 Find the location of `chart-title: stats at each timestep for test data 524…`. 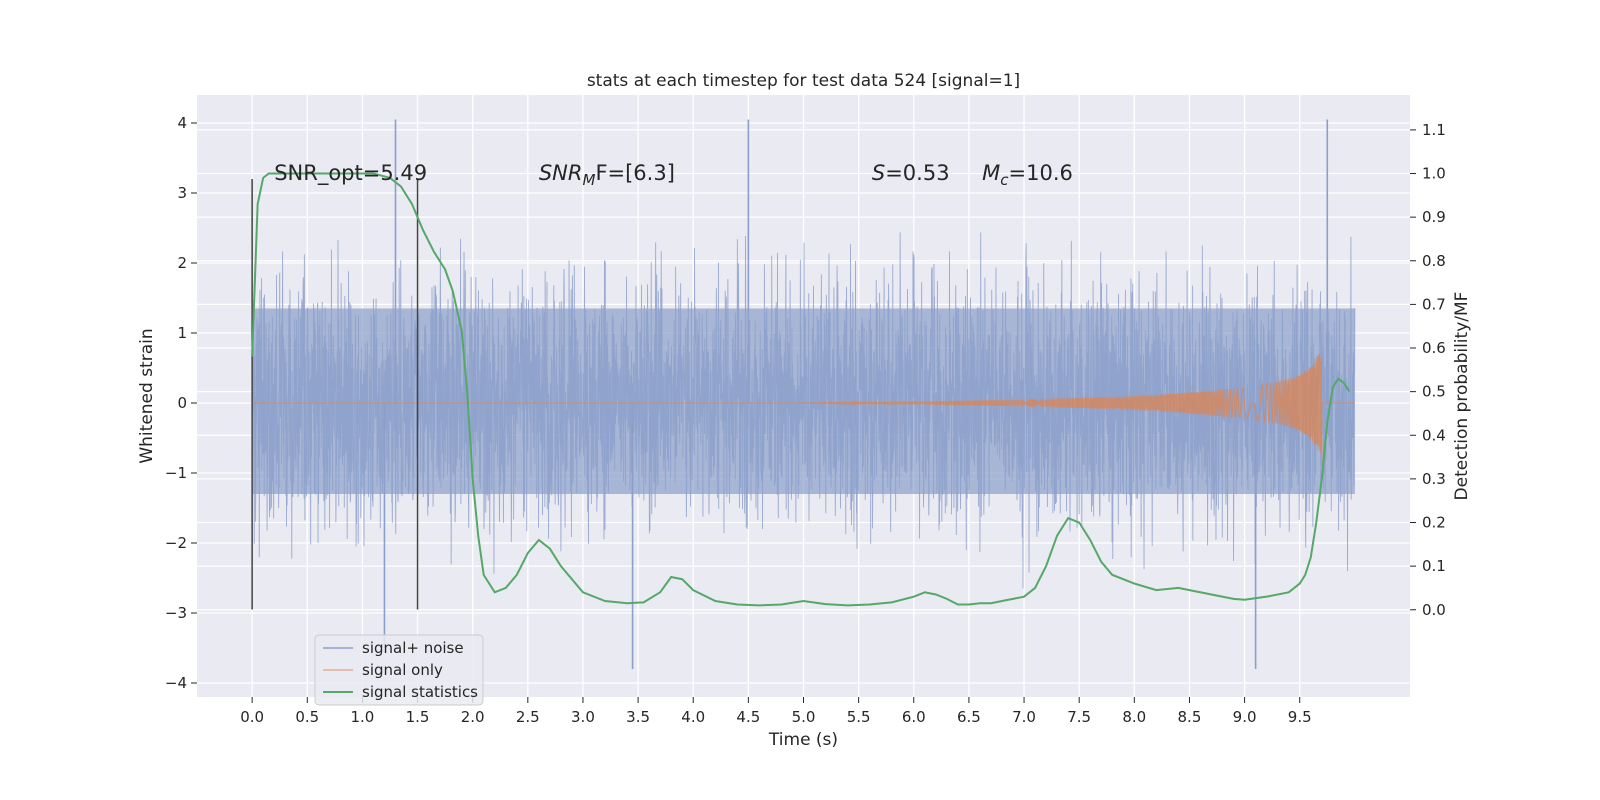

chart-title: stats at each timestep for test data 524… is located at coordinates (803, 81).